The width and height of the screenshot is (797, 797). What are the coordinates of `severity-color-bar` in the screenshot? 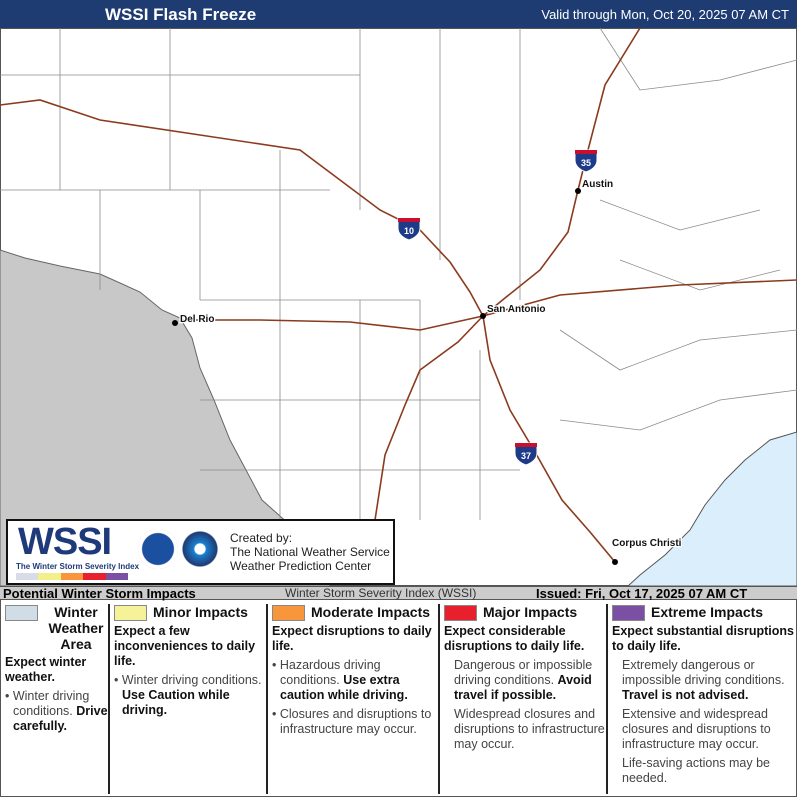 It's located at (72, 576).